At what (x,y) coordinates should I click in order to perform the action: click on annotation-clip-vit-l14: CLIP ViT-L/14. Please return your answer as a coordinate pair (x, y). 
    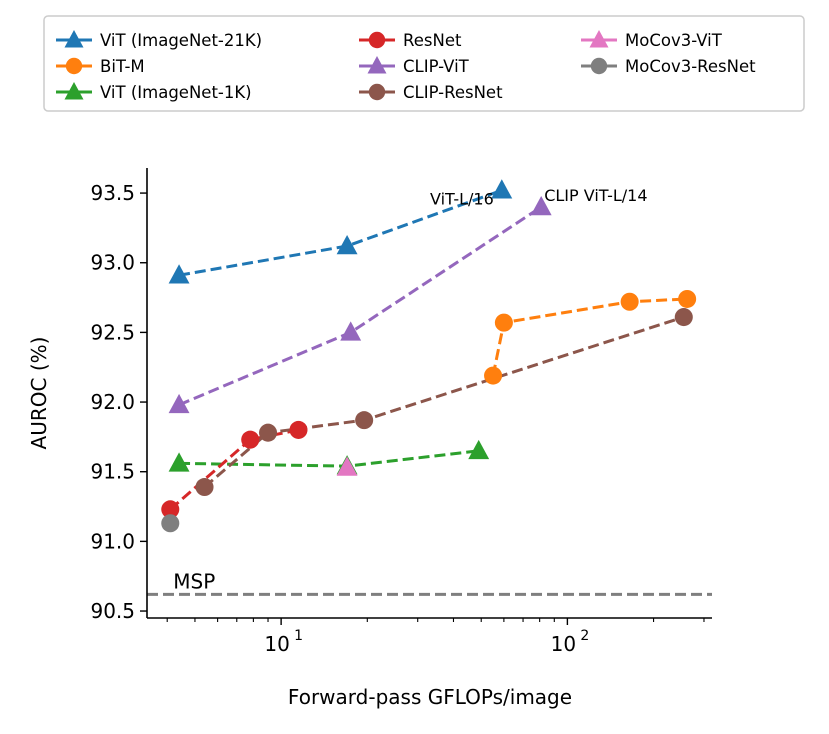
    Looking at the image, I should click on (595, 195).